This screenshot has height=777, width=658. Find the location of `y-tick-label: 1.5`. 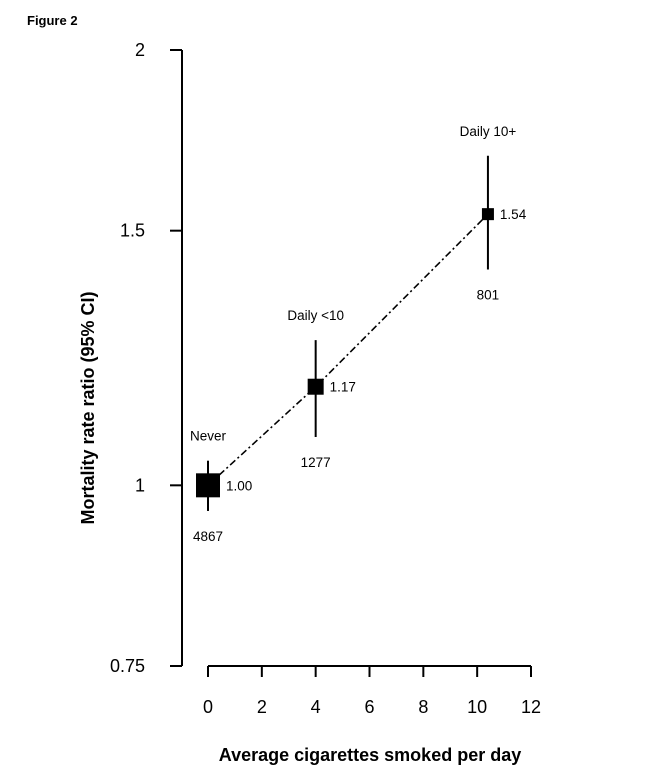

y-tick-label: 1.5 is located at coordinates (132, 231).